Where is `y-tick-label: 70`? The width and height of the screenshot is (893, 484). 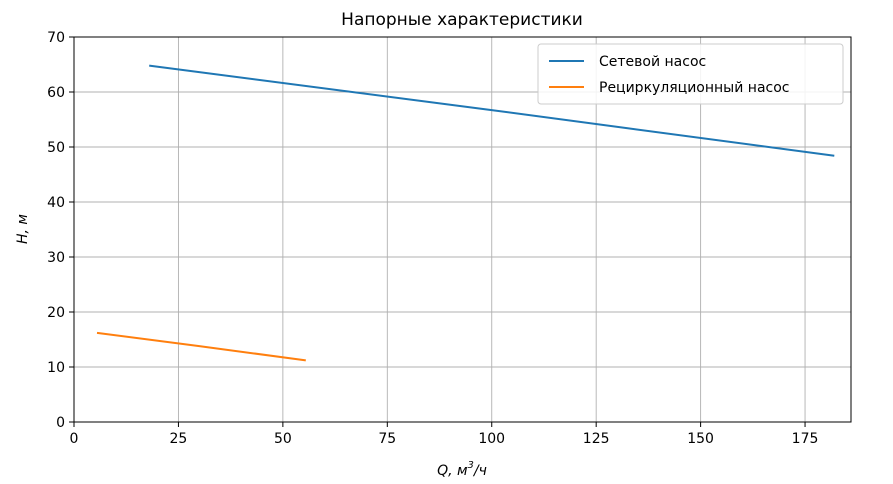 y-tick-label: 70 is located at coordinates (56, 38).